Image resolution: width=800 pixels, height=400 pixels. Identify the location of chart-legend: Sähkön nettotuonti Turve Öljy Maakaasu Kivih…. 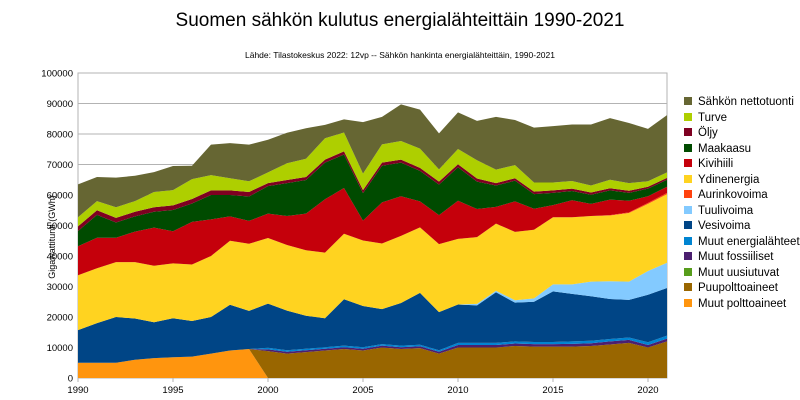
(742, 203).